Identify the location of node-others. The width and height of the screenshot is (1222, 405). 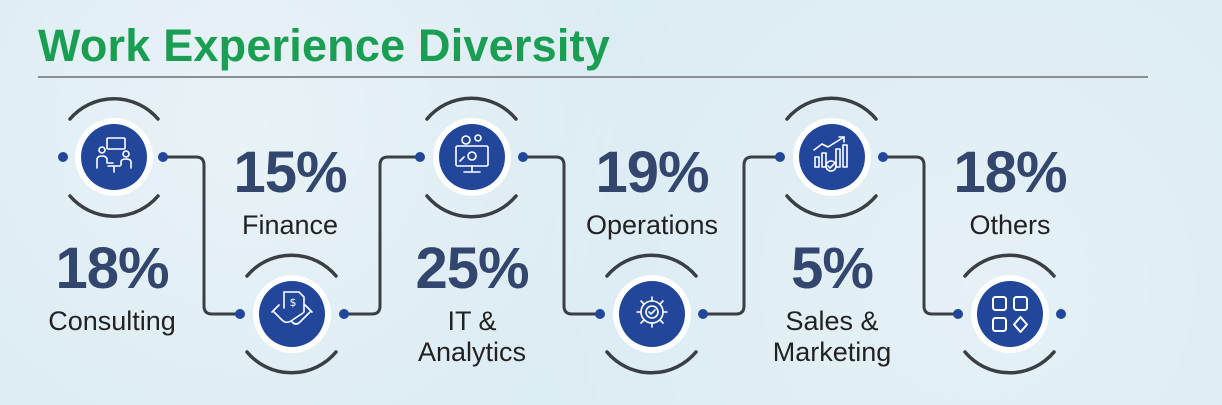
(1009, 314).